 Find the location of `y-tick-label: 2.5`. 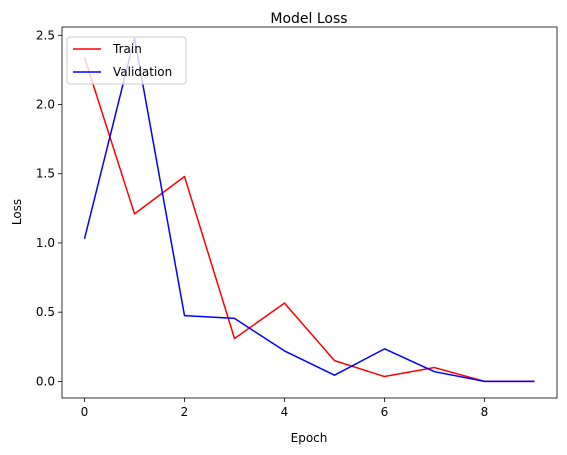

y-tick-label: 2.5 is located at coordinates (45, 35).